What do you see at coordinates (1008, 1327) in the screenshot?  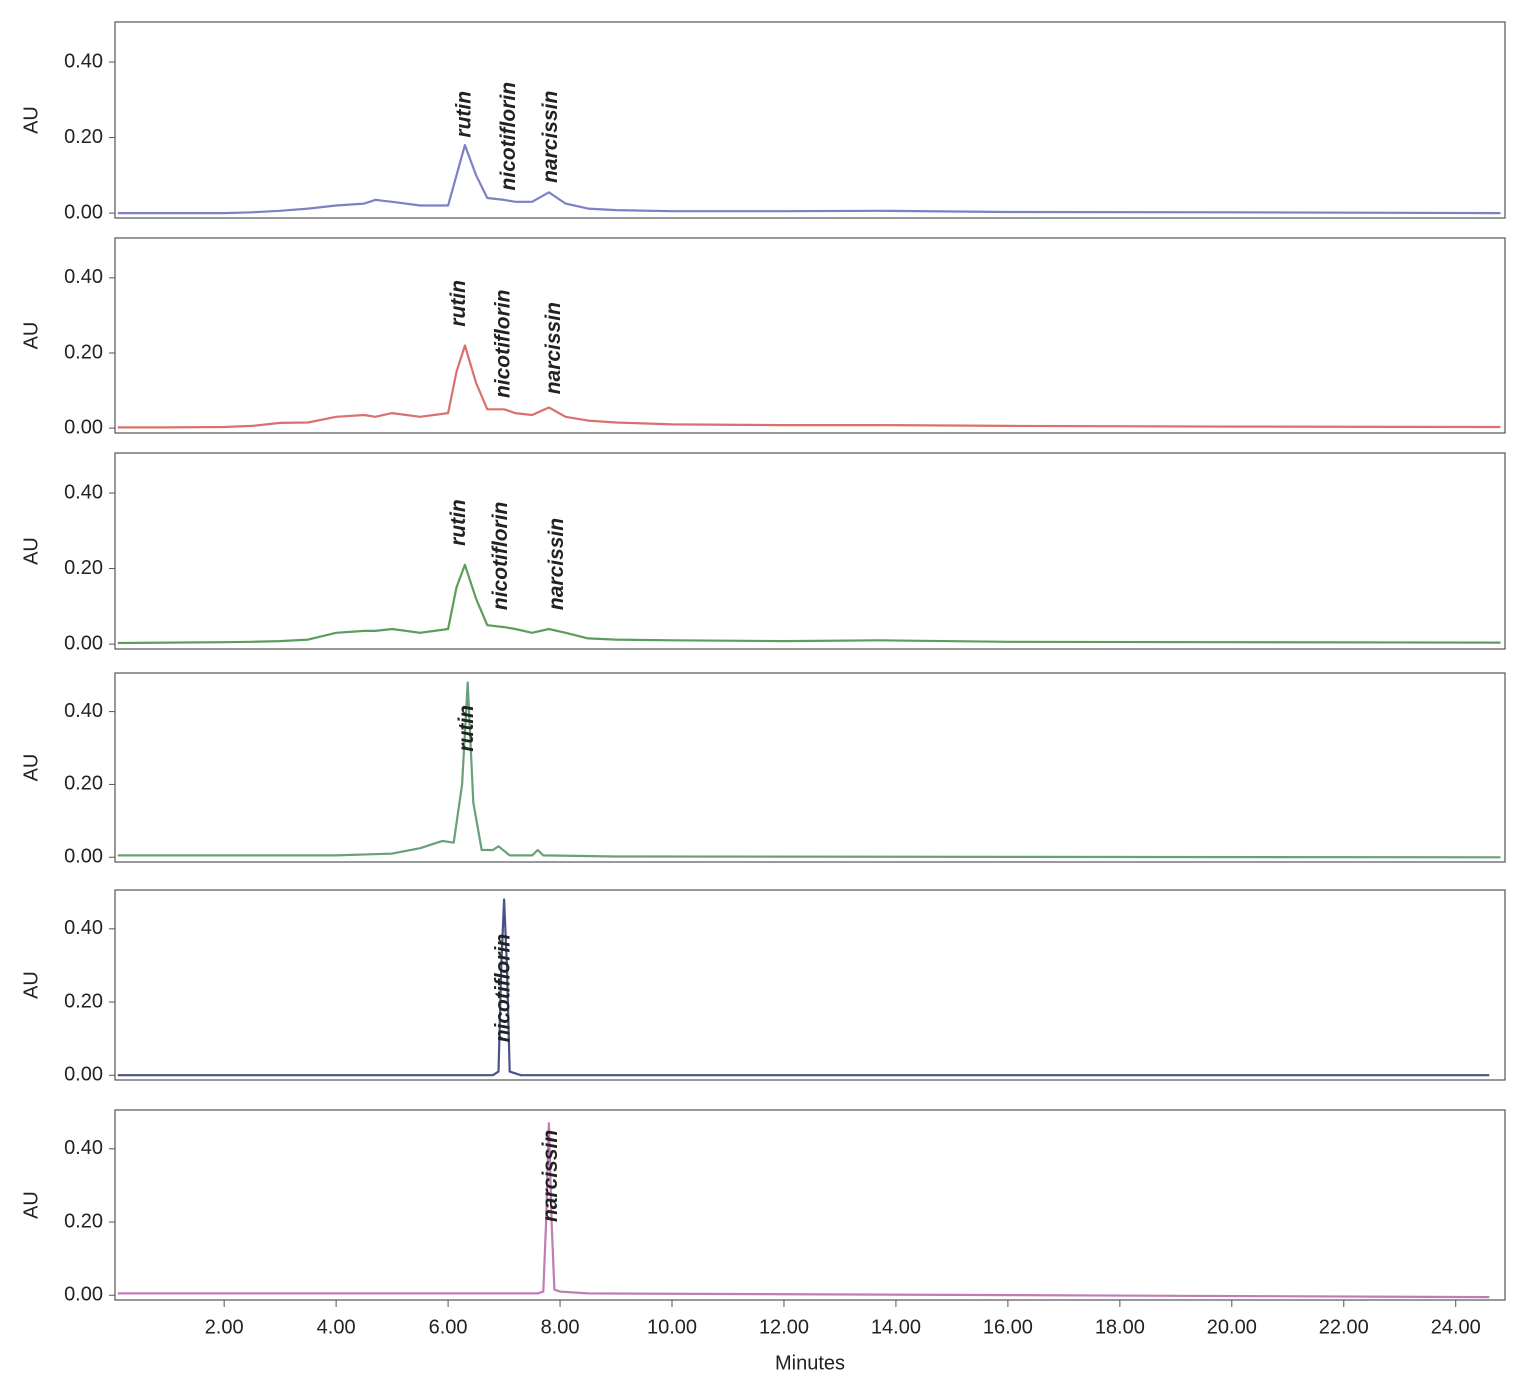 I see `x-tick-label: 16.00` at bounding box center [1008, 1327].